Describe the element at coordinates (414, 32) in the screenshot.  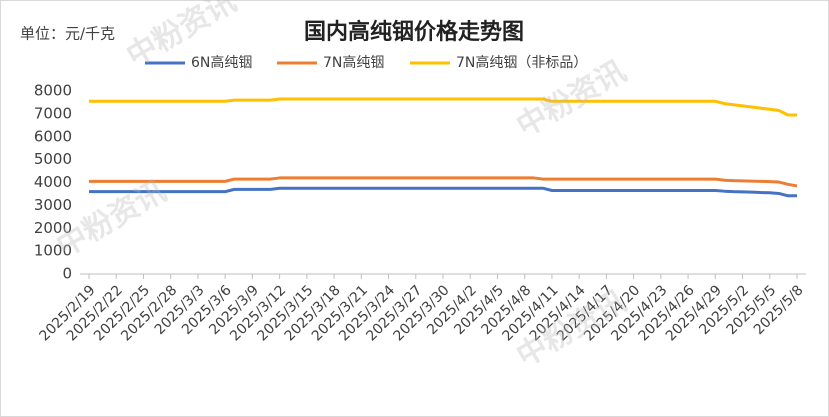
I see `chart-title: 国内高纯铟价格走势图` at that location.